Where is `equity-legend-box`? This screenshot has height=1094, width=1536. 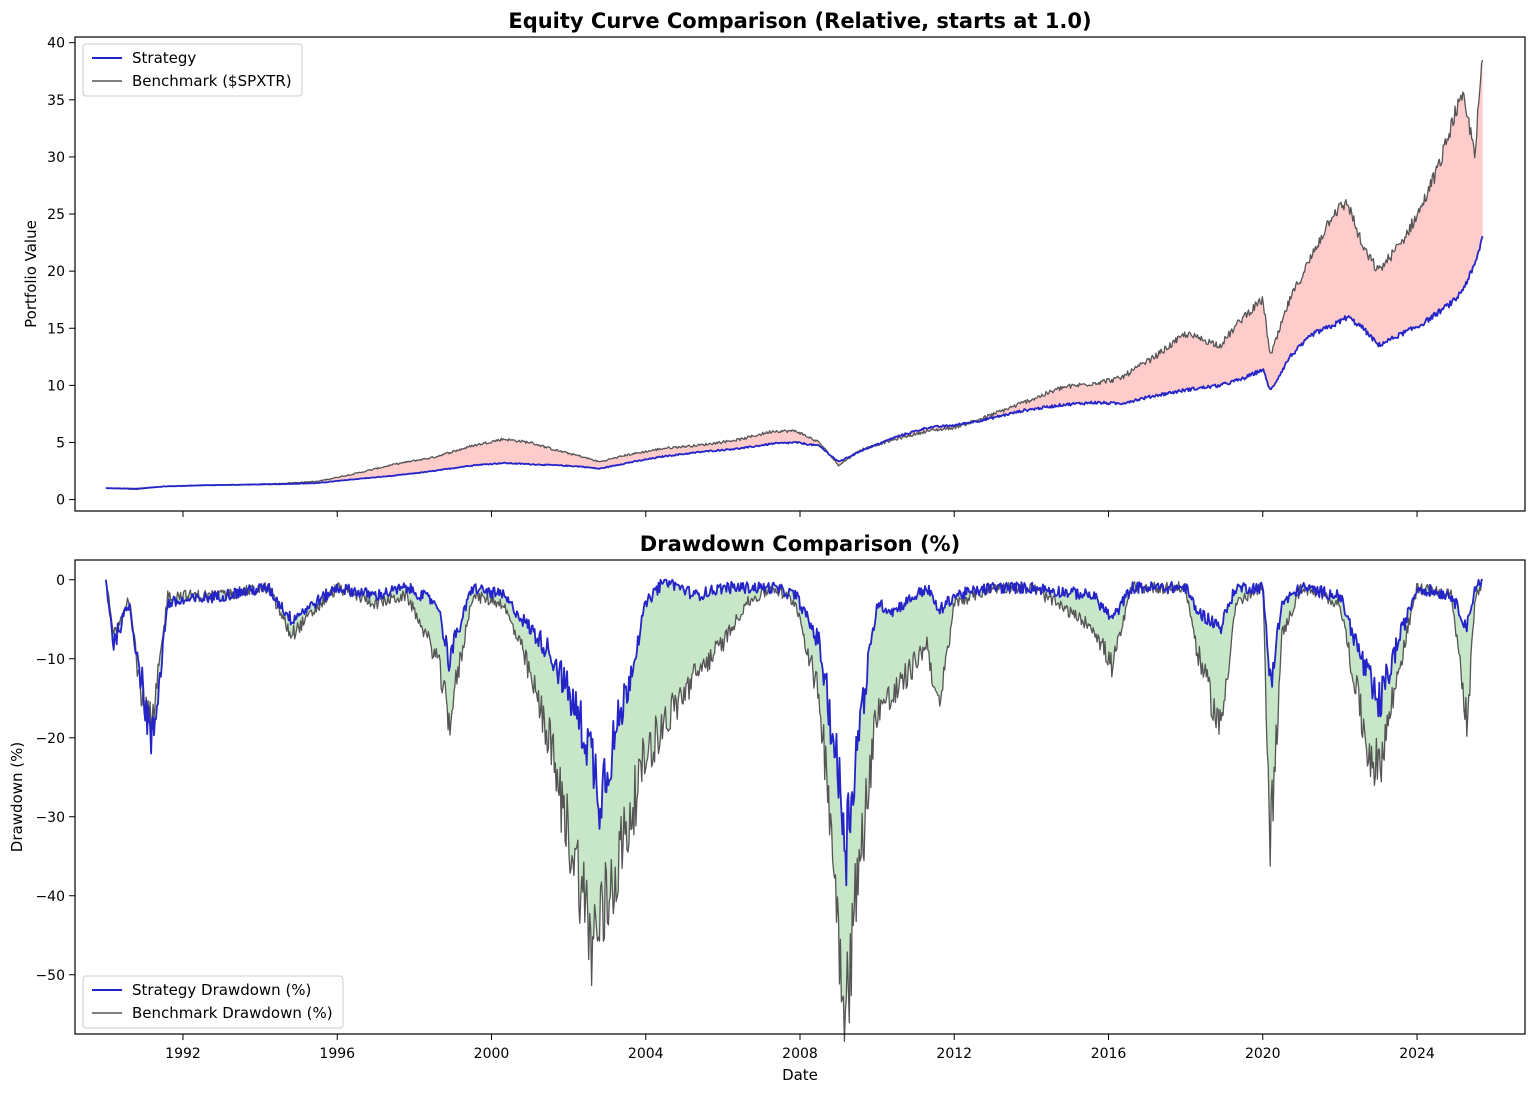
equity-legend-box is located at coordinates (192, 70).